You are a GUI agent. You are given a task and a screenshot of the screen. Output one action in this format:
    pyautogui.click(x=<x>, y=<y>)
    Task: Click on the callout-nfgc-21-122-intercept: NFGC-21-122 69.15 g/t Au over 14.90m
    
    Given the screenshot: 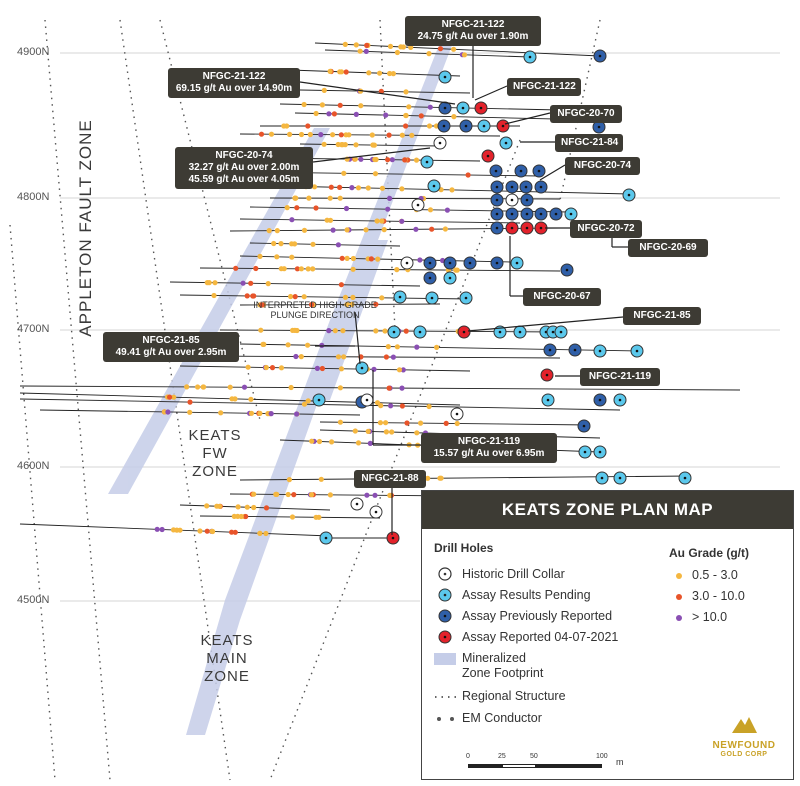 What is the action you would take?
    pyautogui.click(x=234, y=83)
    